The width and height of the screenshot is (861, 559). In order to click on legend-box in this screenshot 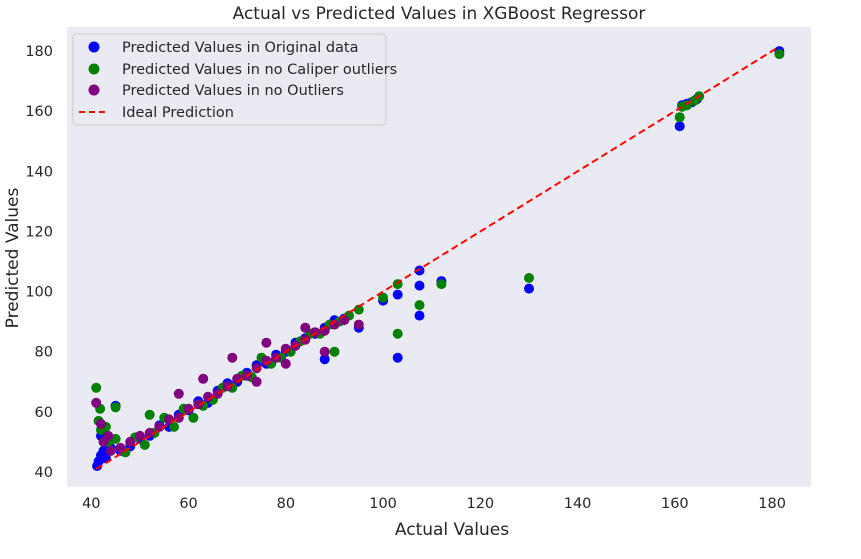, I will do `click(229, 79)`.